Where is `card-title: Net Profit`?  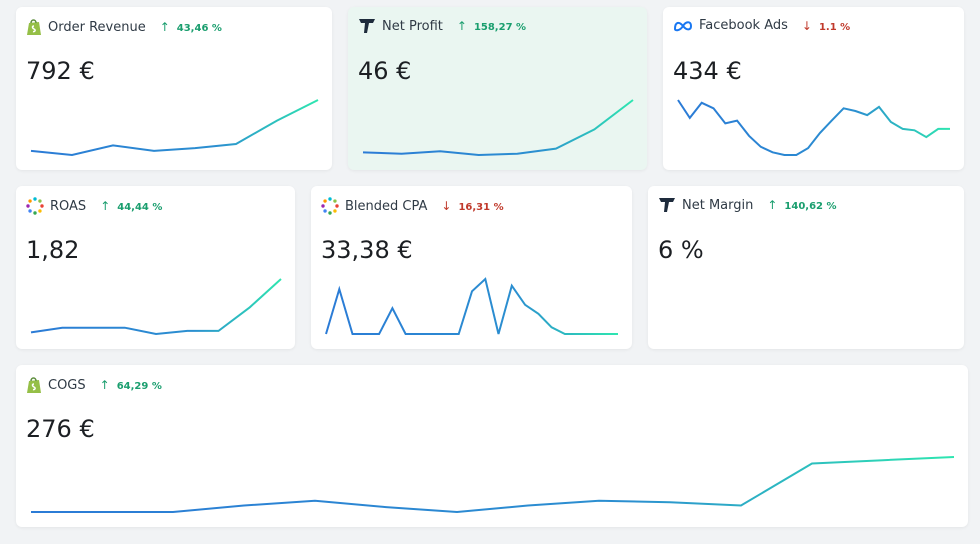
card-title: Net Profit is located at coordinates (412, 26).